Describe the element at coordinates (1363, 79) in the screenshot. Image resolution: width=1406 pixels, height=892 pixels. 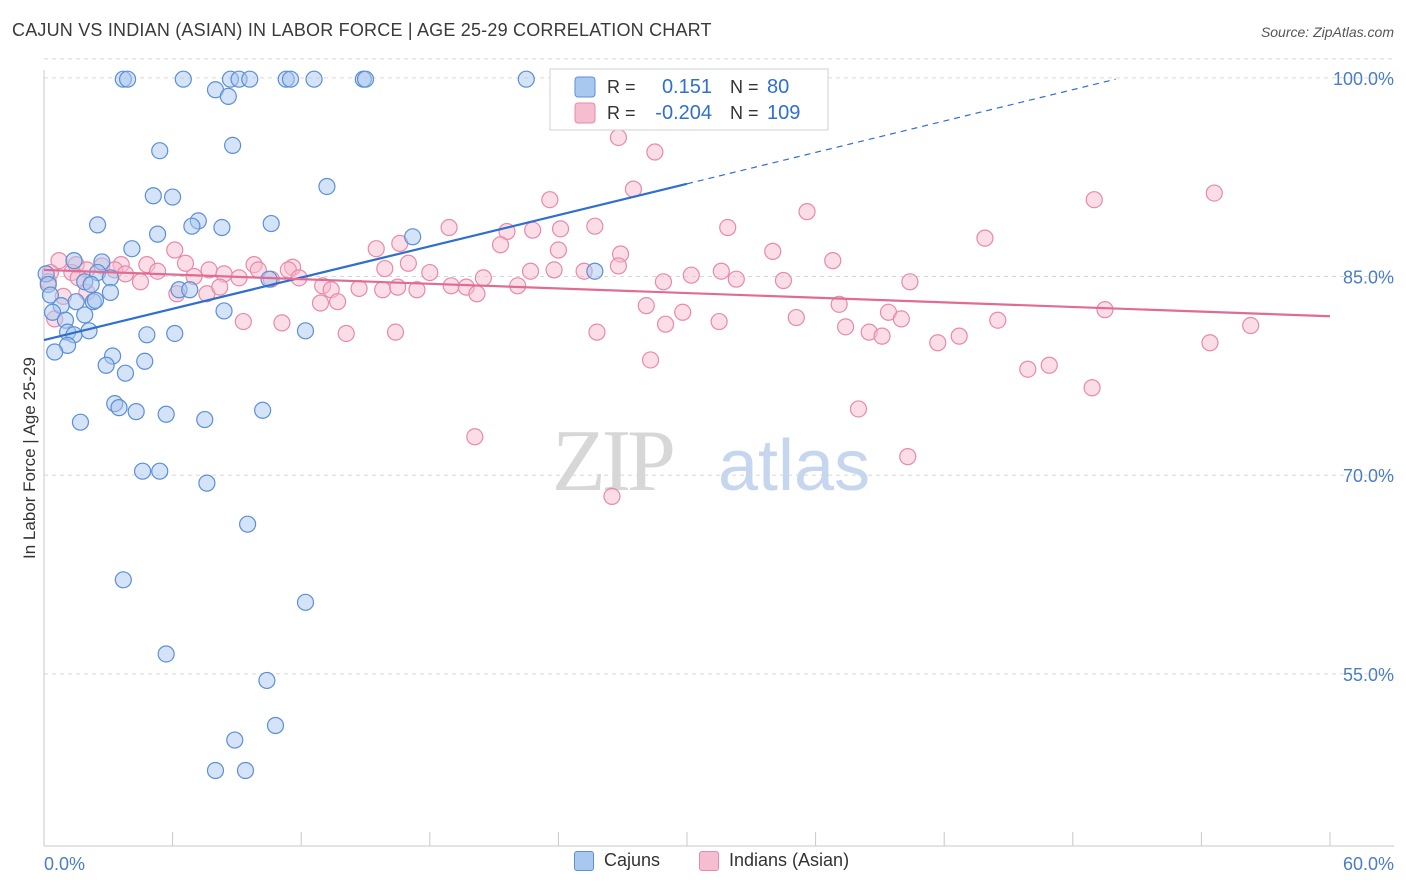
I see `y-tick-label: 100.0%` at that location.